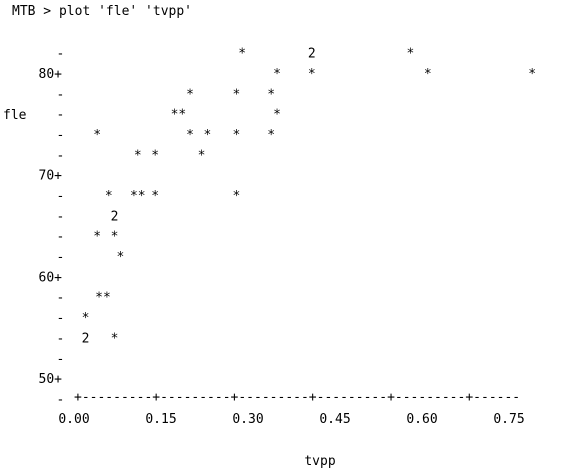 This screenshot has height=473, width=571. I want to click on x-tick-label: 0.15, so click(160, 419).